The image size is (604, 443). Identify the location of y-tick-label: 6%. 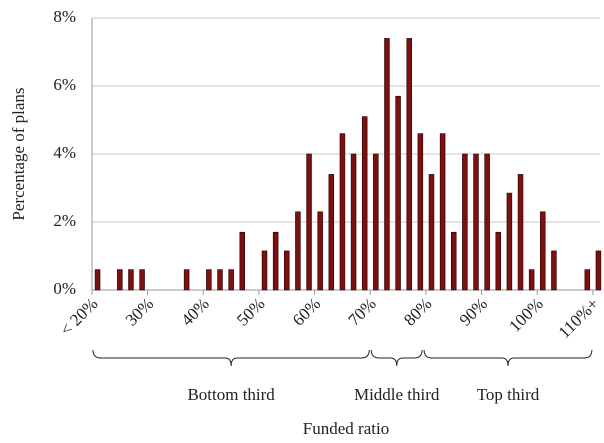
(64, 84).